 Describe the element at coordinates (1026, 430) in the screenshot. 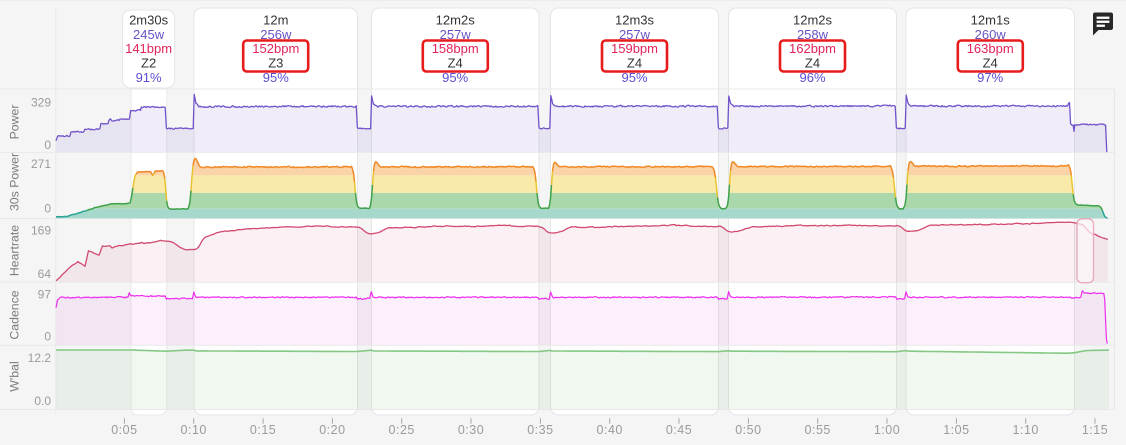

I see `svg-text: 1:10` at that location.